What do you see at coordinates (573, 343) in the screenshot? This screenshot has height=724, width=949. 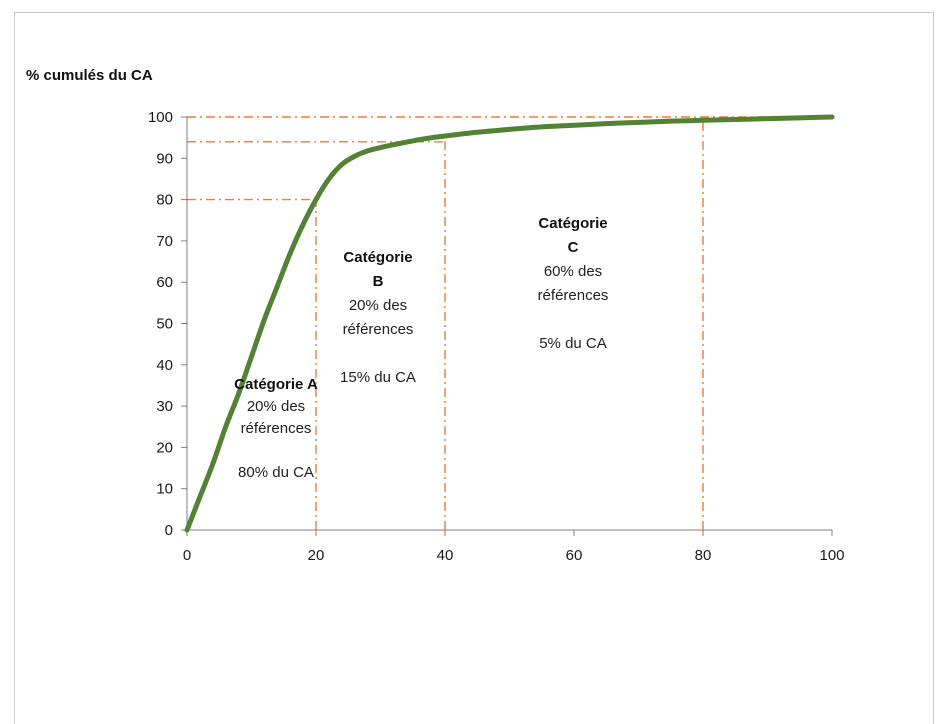 I see `category-c-line-5: 5% du CA` at bounding box center [573, 343].